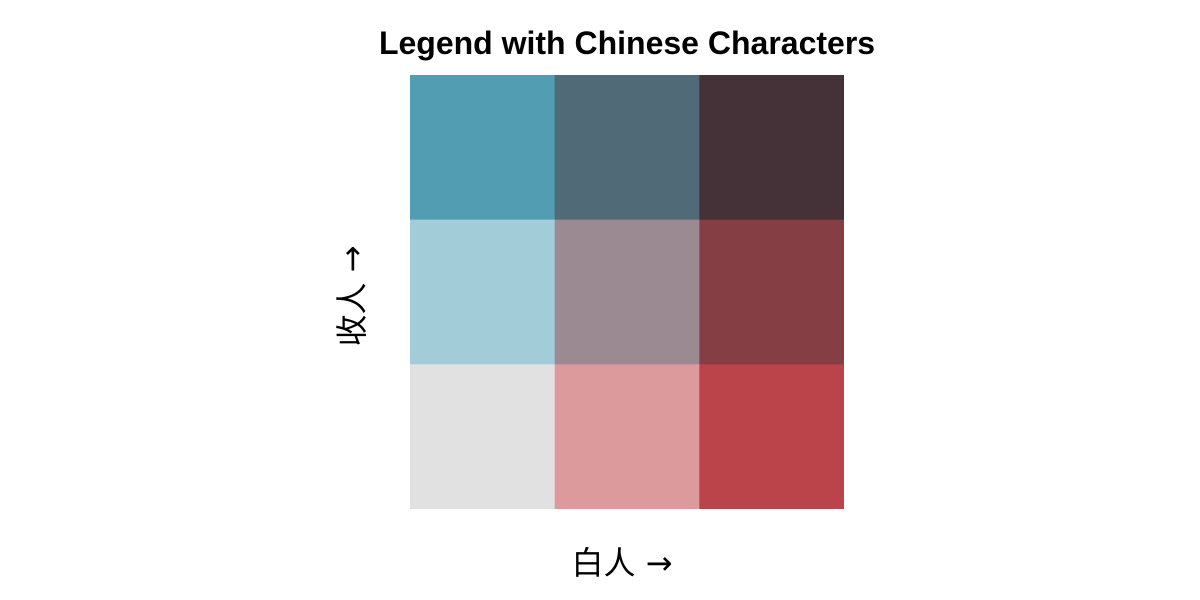 This screenshot has width=1200, height=600. What do you see at coordinates (483, 436) in the screenshot?
I see `legend-cell-r3-c1` at bounding box center [483, 436].